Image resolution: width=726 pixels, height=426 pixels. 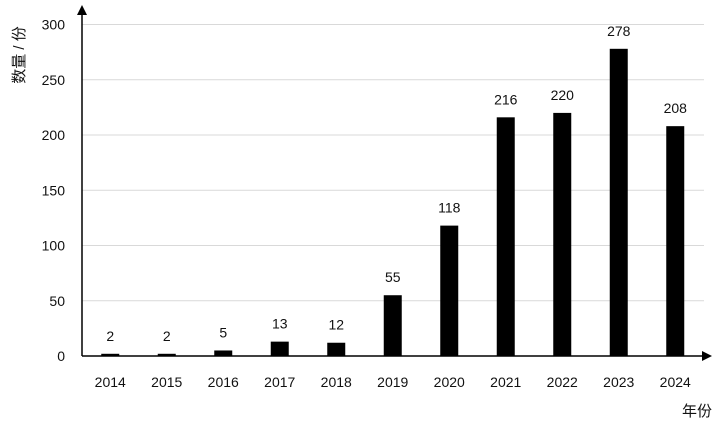 What do you see at coordinates (707, 356) in the screenshot?
I see `x-axis-arrow` at bounding box center [707, 356].